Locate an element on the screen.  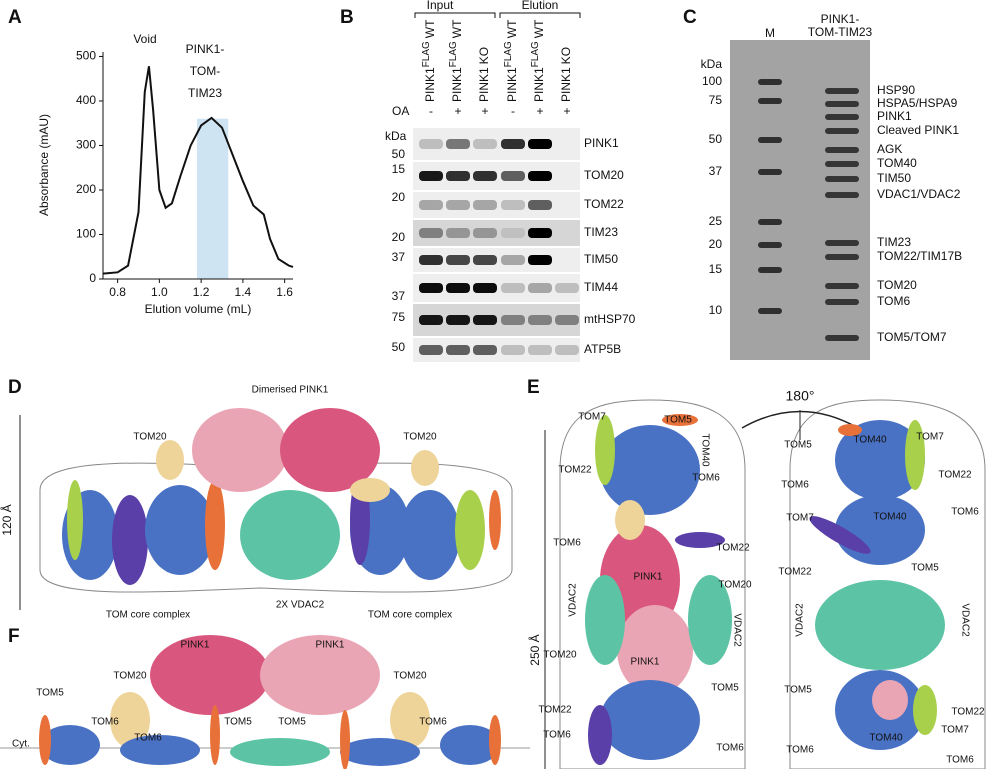
band-label: TOM40 is located at coordinates (897, 163).